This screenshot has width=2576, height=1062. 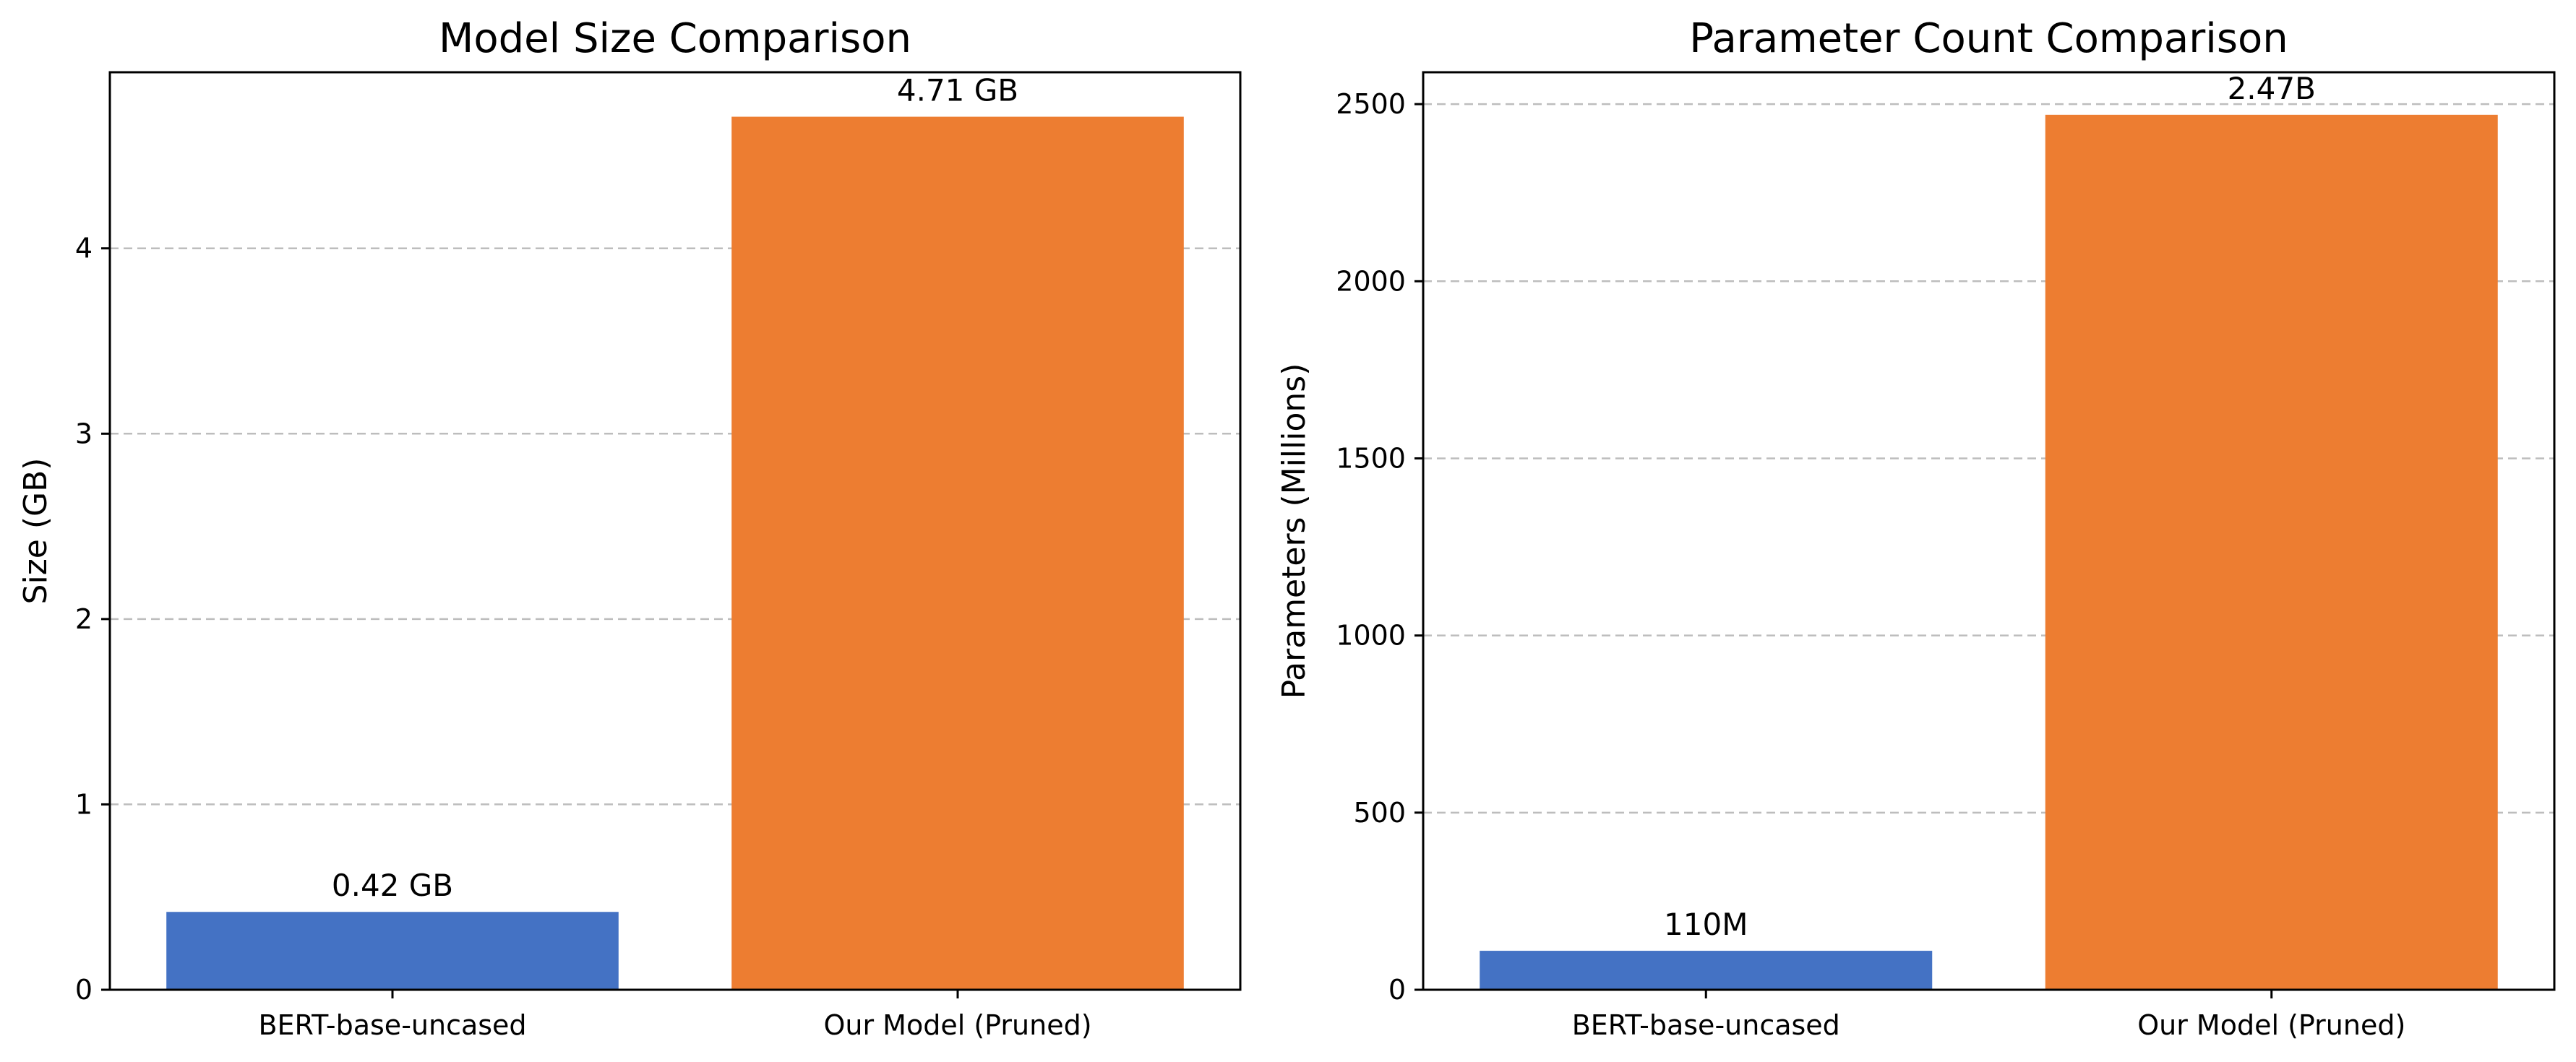 What do you see at coordinates (1371, 281) in the screenshot?
I see `y-tick-label: 2000` at bounding box center [1371, 281].